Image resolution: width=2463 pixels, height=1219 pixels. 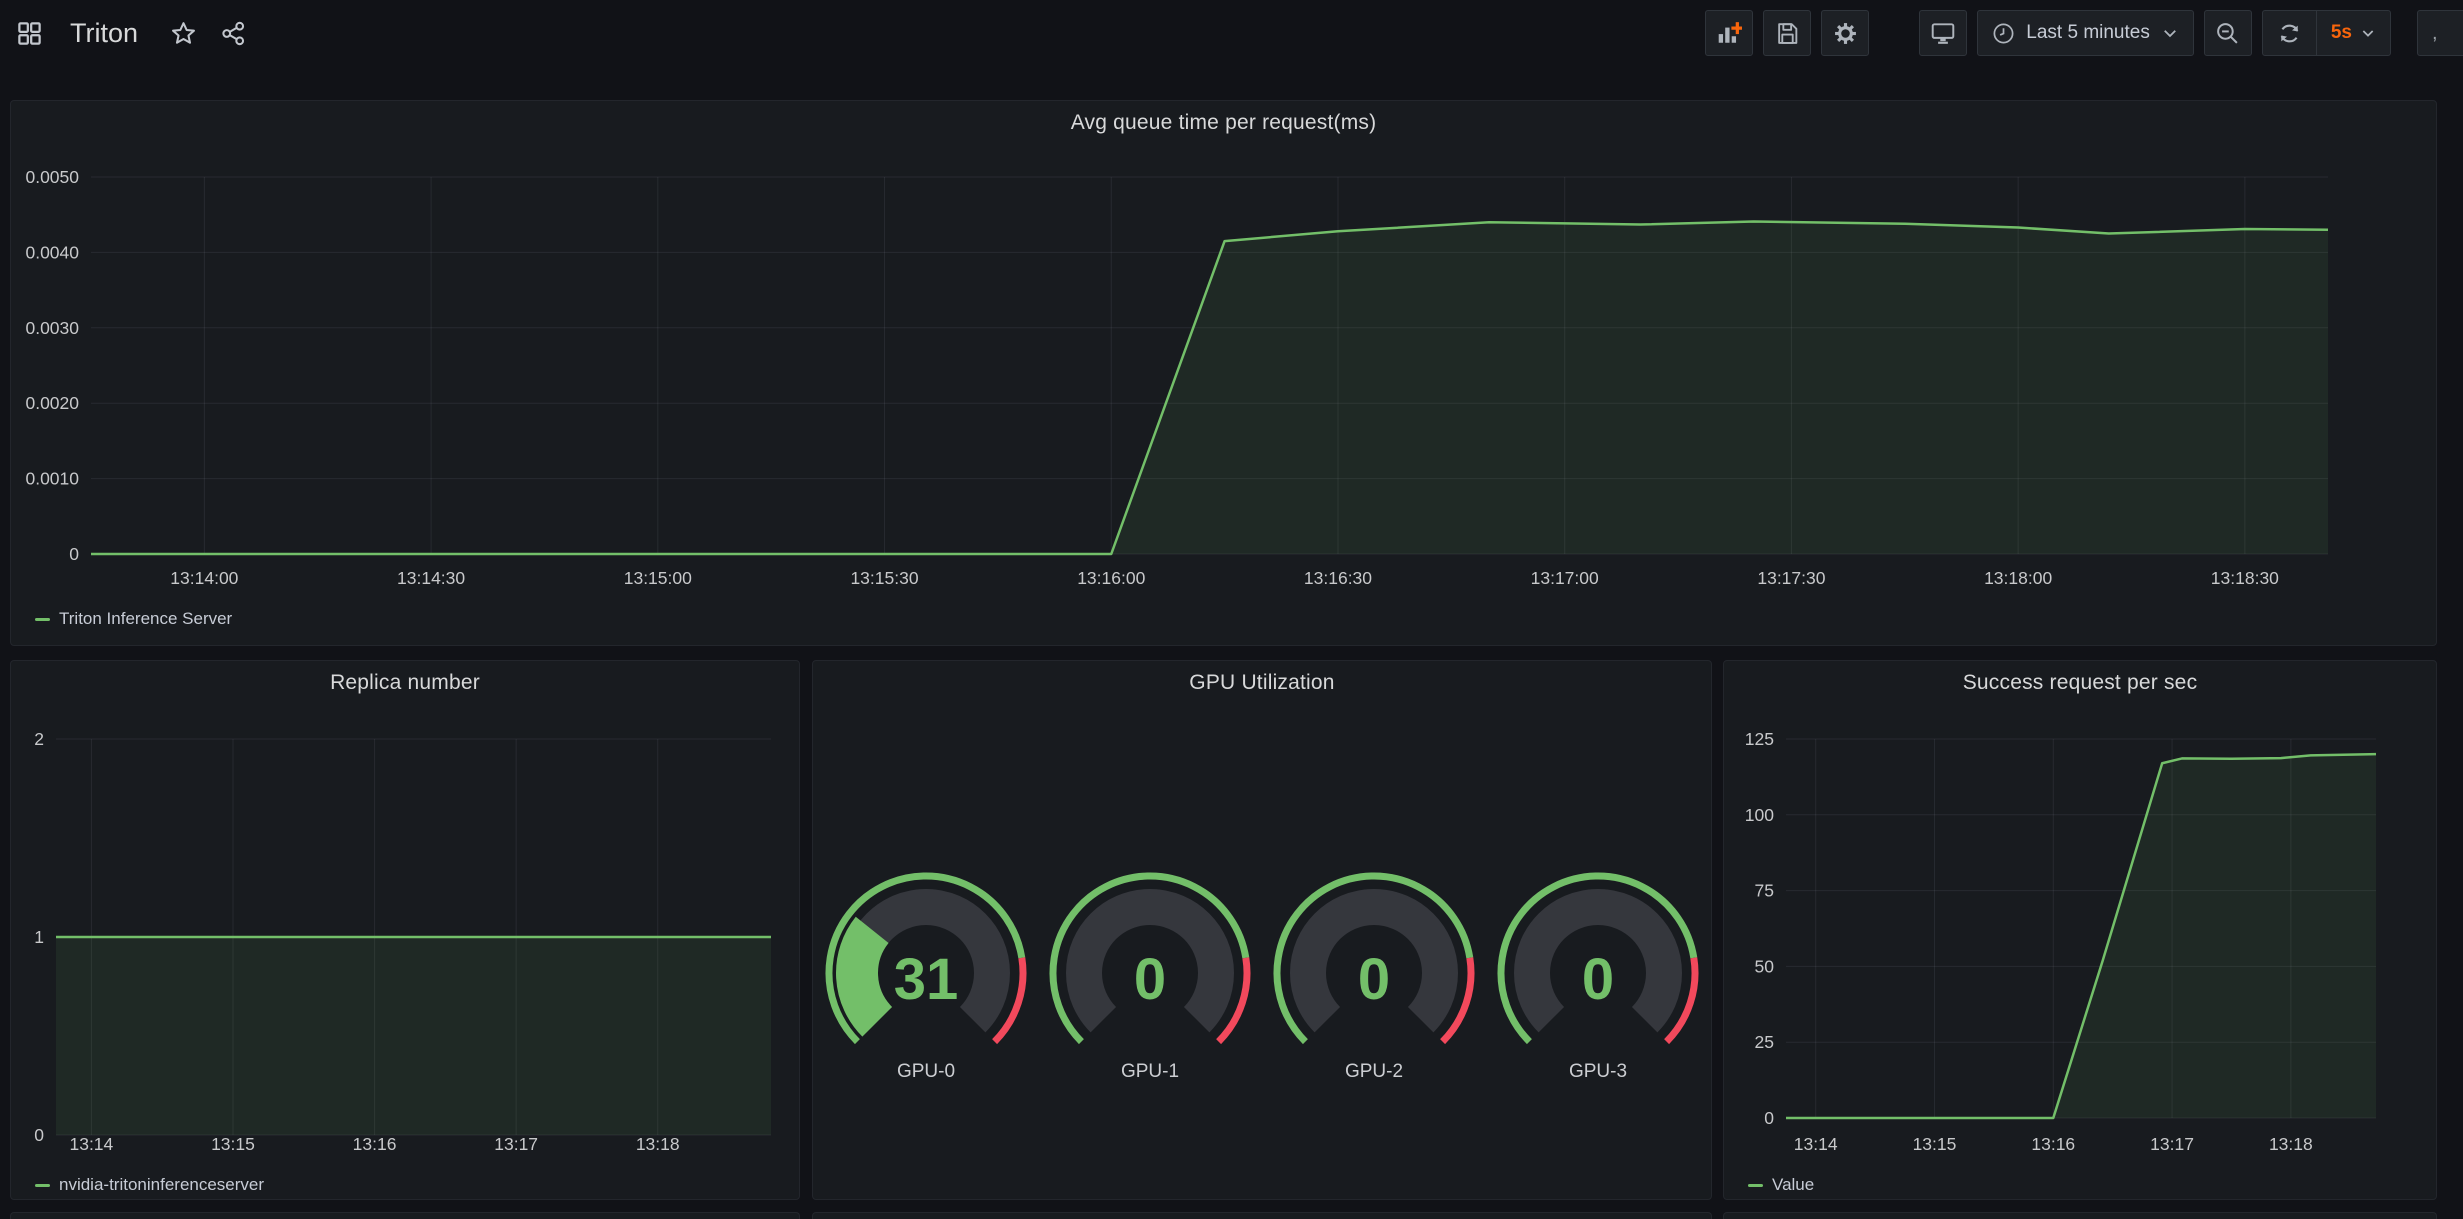 I want to click on y-axis-tick-label: 0.0020, so click(x=52, y=403).